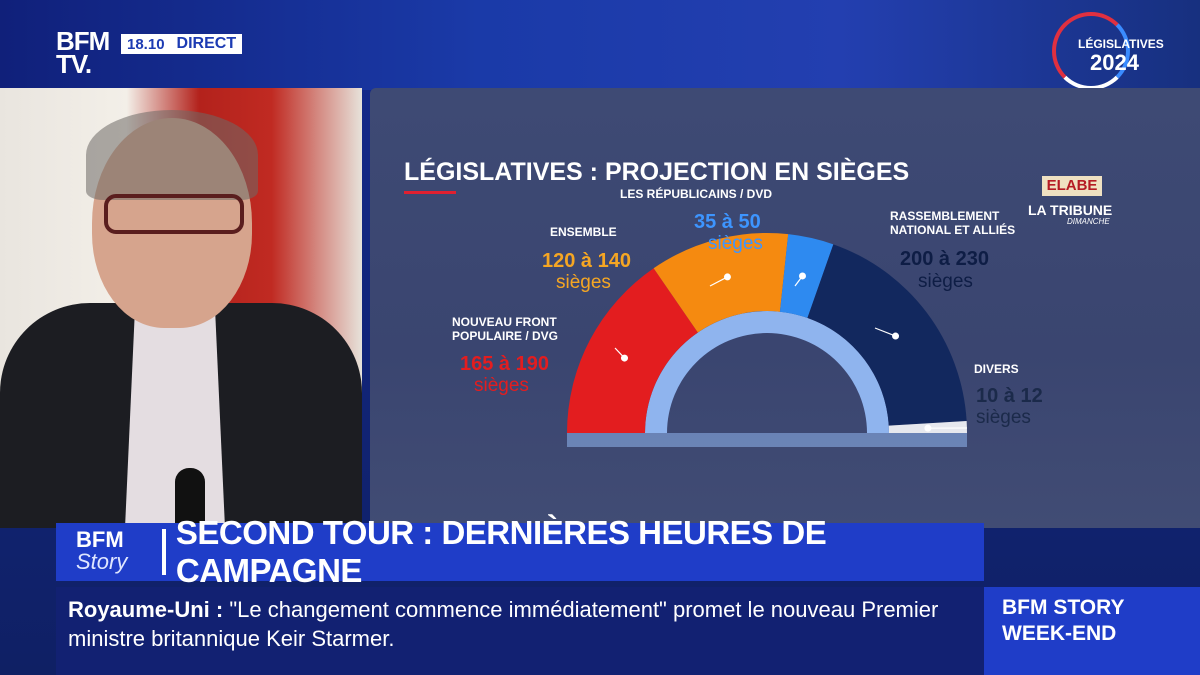 This screenshot has width=1200, height=675. I want to click on partner-logo-sub: DIMANCHE, so click(1088, 221).